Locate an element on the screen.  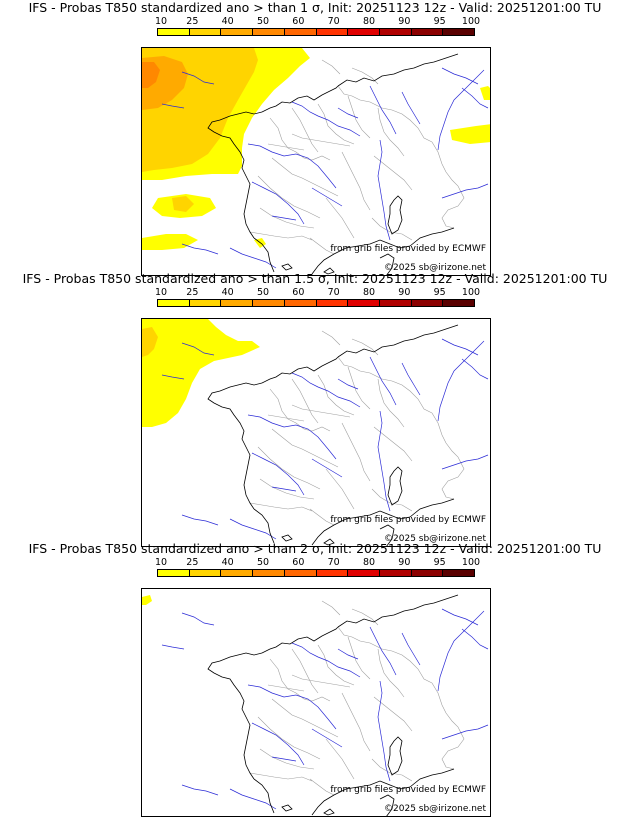
colorbar-labels: 10 25 40 50 60 70 80 90 95 100 is located at coordinates (317, 22).